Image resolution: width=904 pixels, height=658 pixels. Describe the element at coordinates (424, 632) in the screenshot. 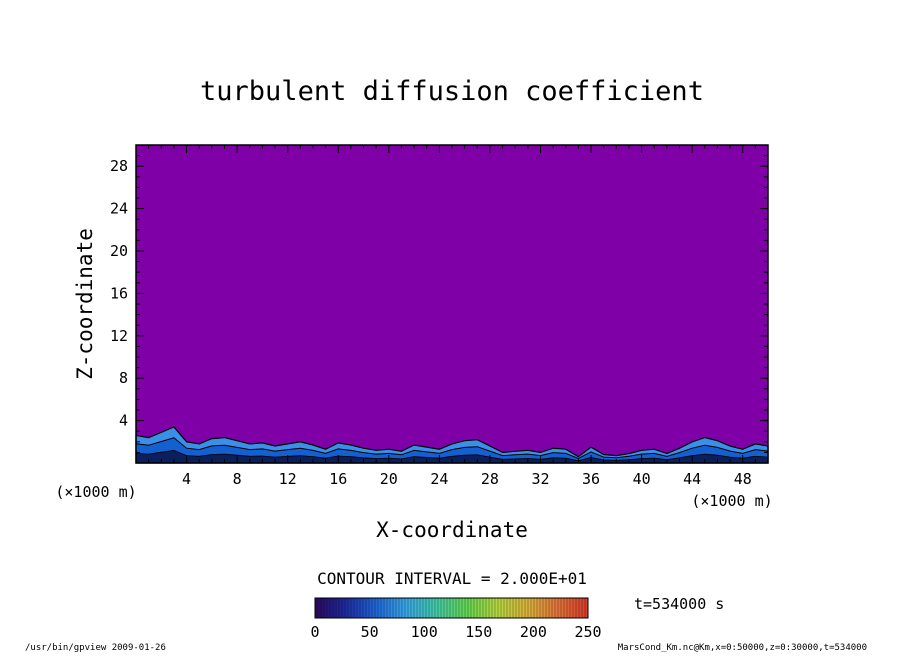

I see `colorbar-tick-label: 100` at that location.